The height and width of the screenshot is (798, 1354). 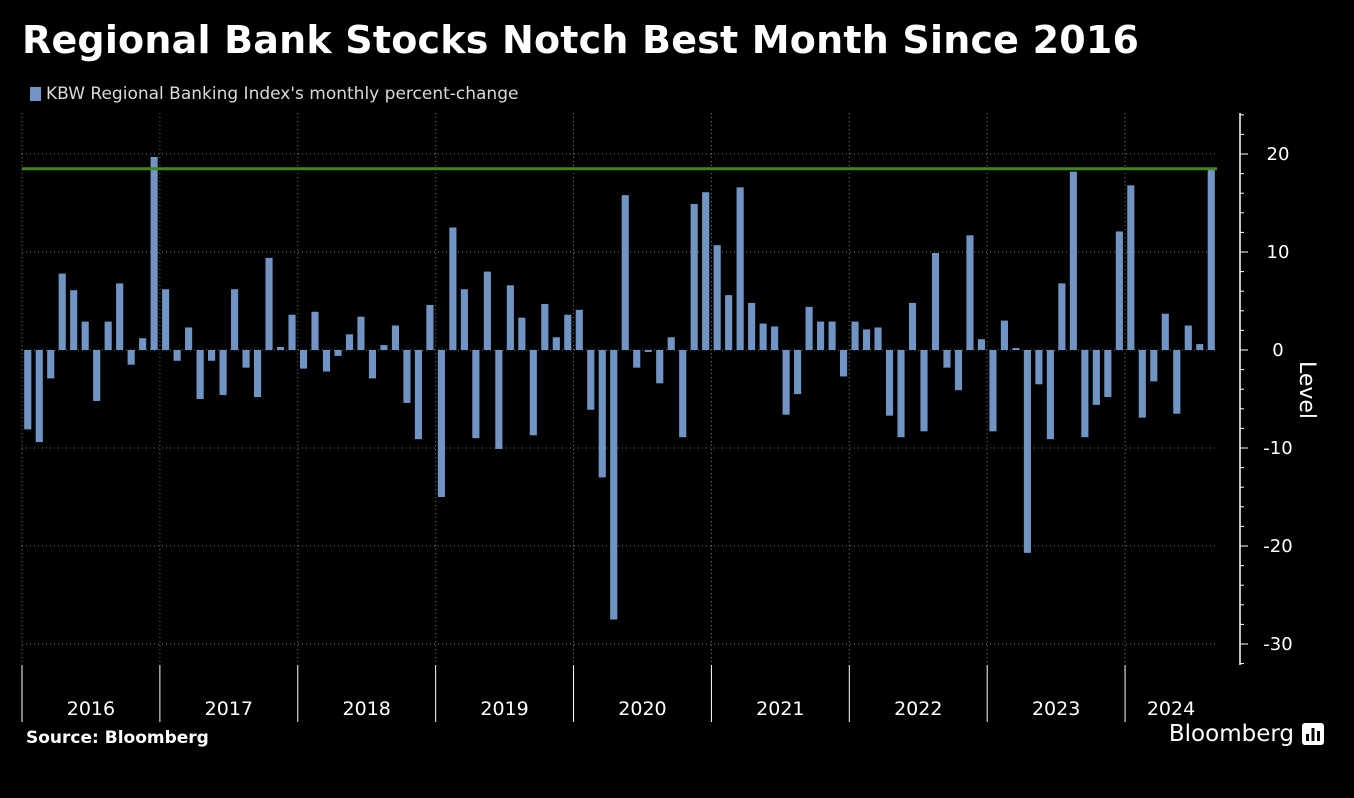 I want to click on y-axis: 20 10 0 -10 -20 -30 Level, so click(x=1279, y=389).